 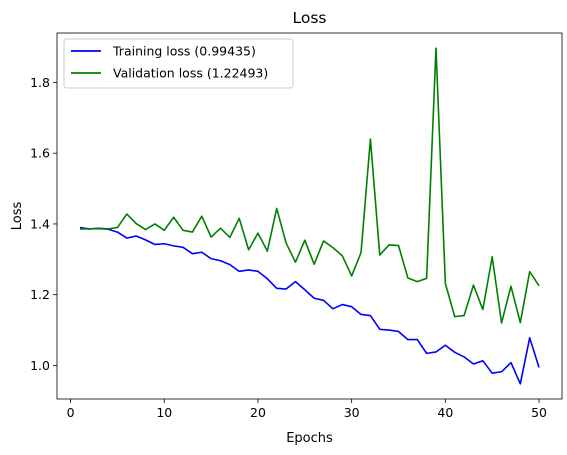 I want to click on y-tick-label: 1.4, so click(x=40, y=223).